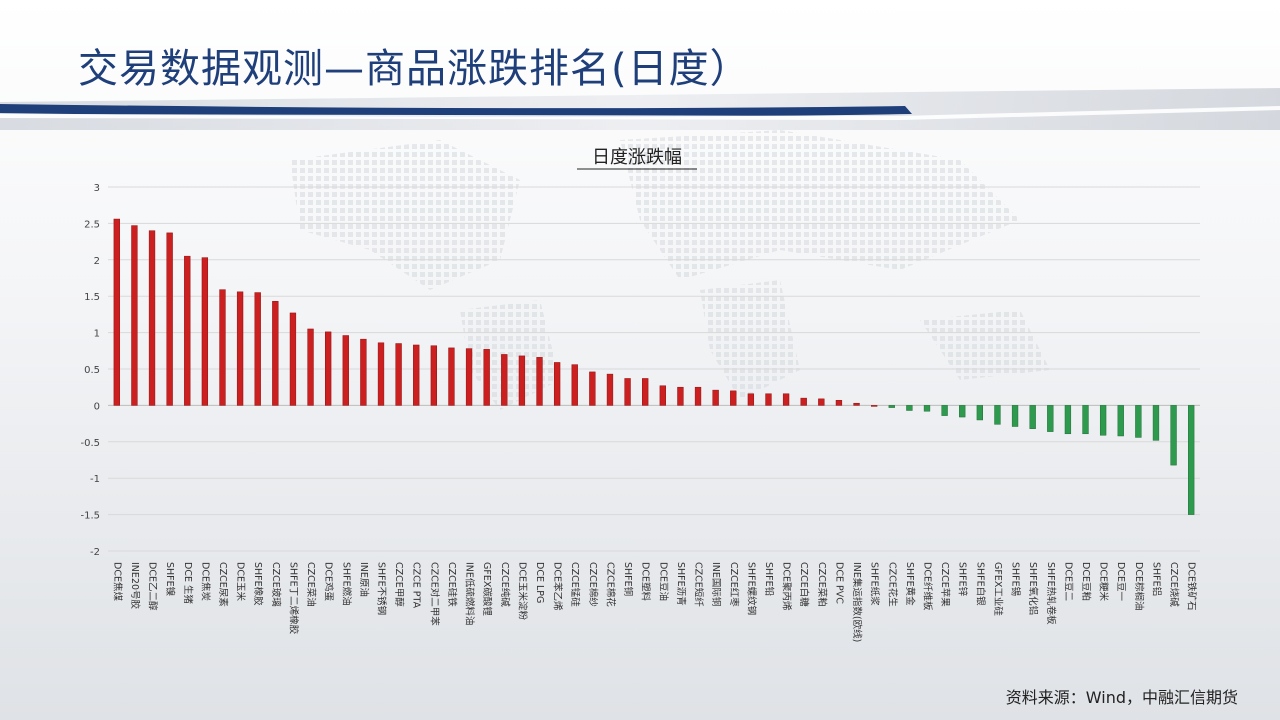  What do you see at coordinates (434, 594) in the screenshot?
I see `x-category-label: CZCE对二甲苯` at bounding box center [434, 594].